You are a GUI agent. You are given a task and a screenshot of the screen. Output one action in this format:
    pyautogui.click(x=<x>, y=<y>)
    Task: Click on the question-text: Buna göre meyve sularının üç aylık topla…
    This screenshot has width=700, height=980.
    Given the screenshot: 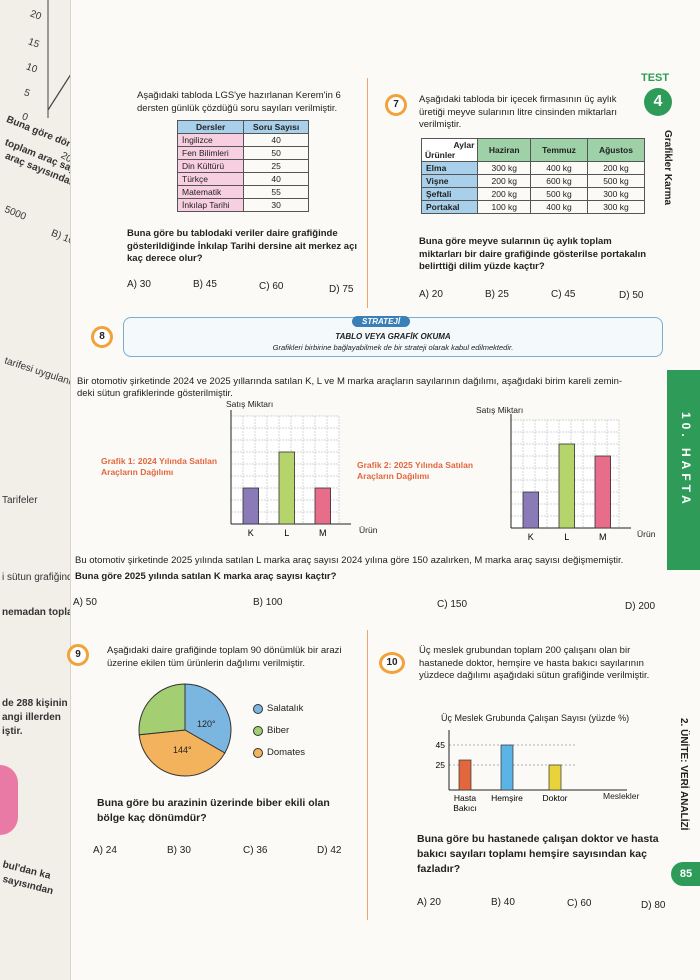 What is the action you would take?
    pyautogui.click(x=533, y=254)
    